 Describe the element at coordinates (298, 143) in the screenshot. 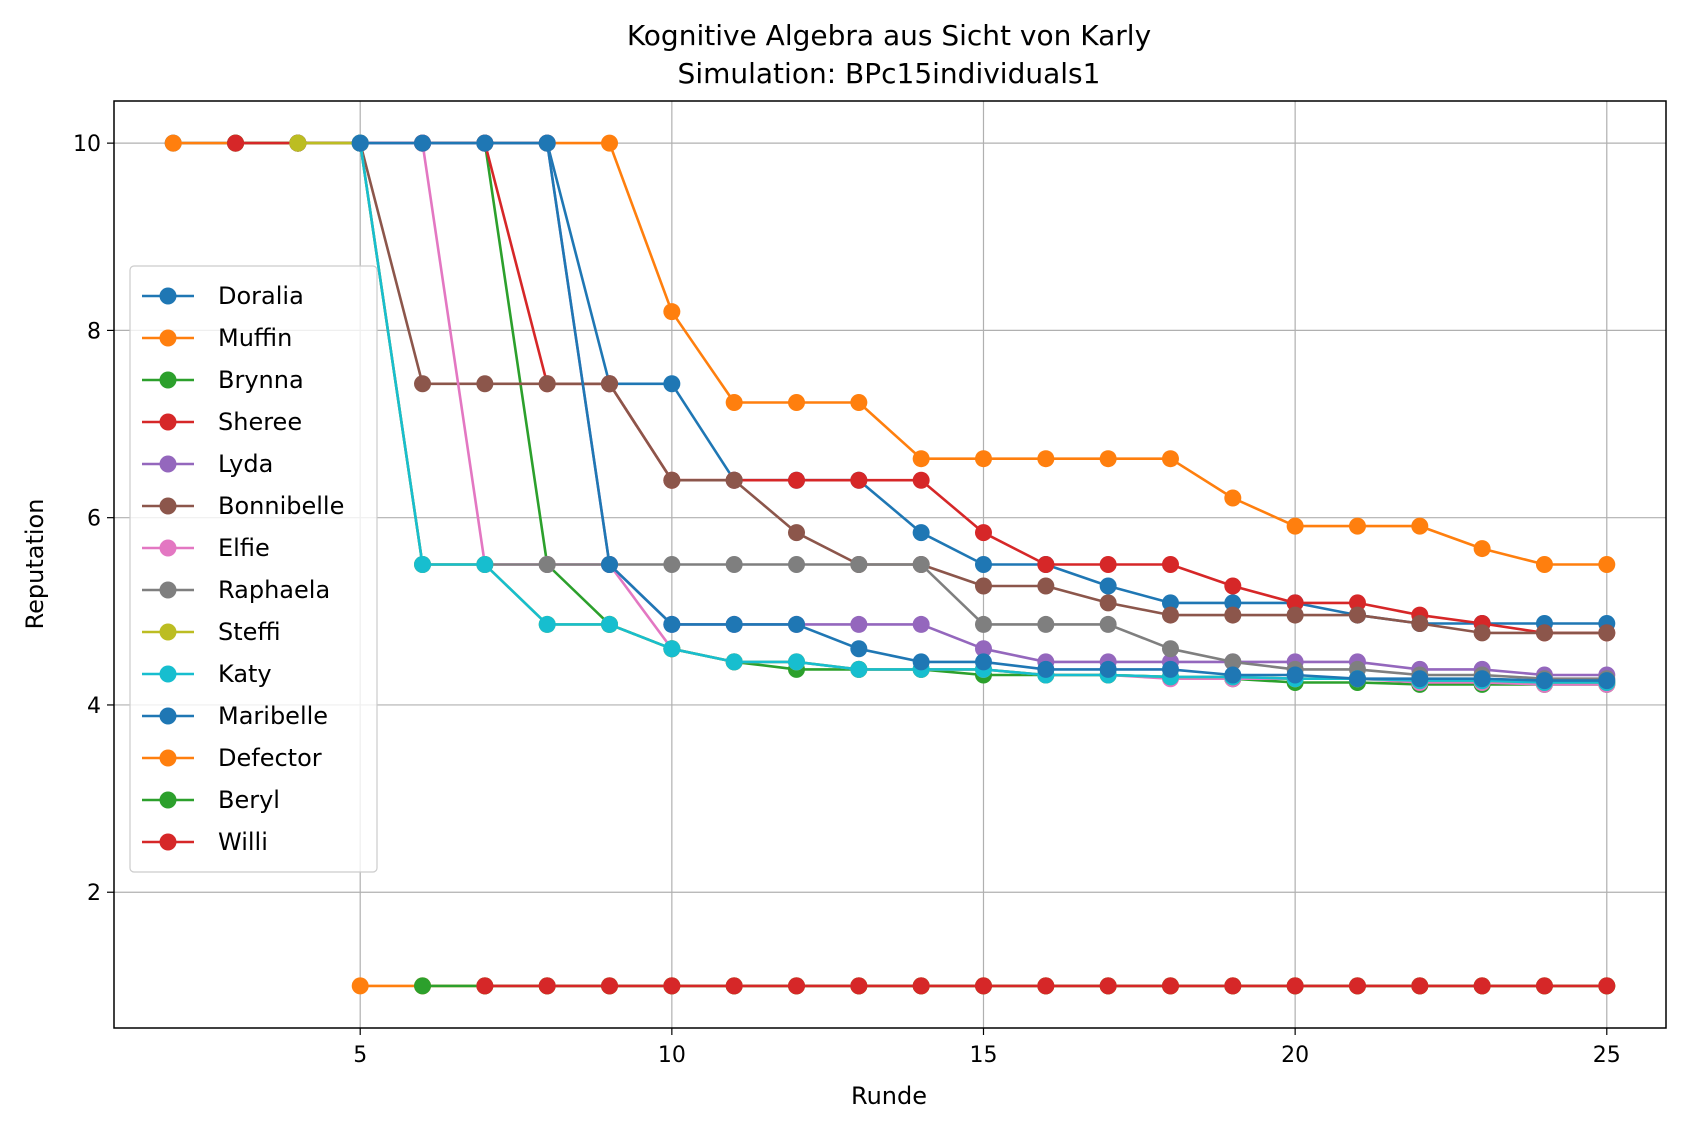

I see `data-point-steffi` at that location.